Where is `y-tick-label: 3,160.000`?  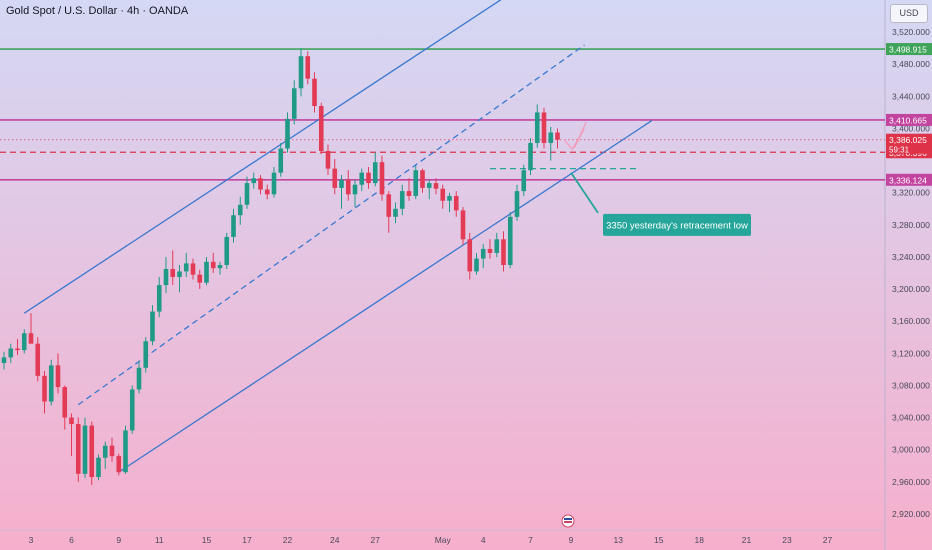 y-tick-label: 3,160.000 is located at coordinates (911, 321).